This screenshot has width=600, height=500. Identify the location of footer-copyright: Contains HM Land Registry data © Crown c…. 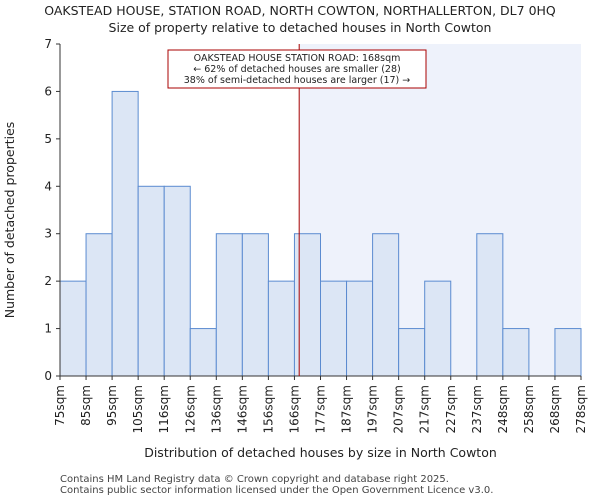
(254, 479).